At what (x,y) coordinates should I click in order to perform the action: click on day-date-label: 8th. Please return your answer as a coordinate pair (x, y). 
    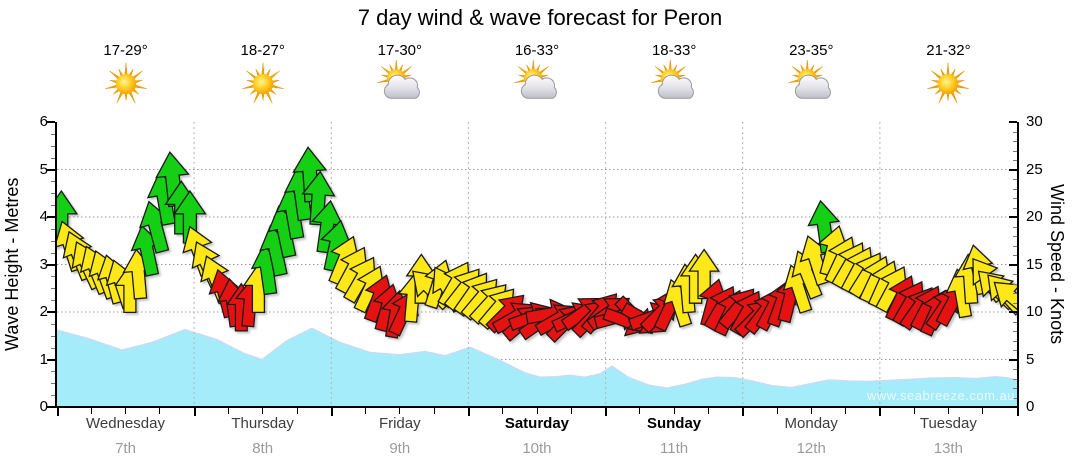
    Looking at the image, I should click on (263, 448).